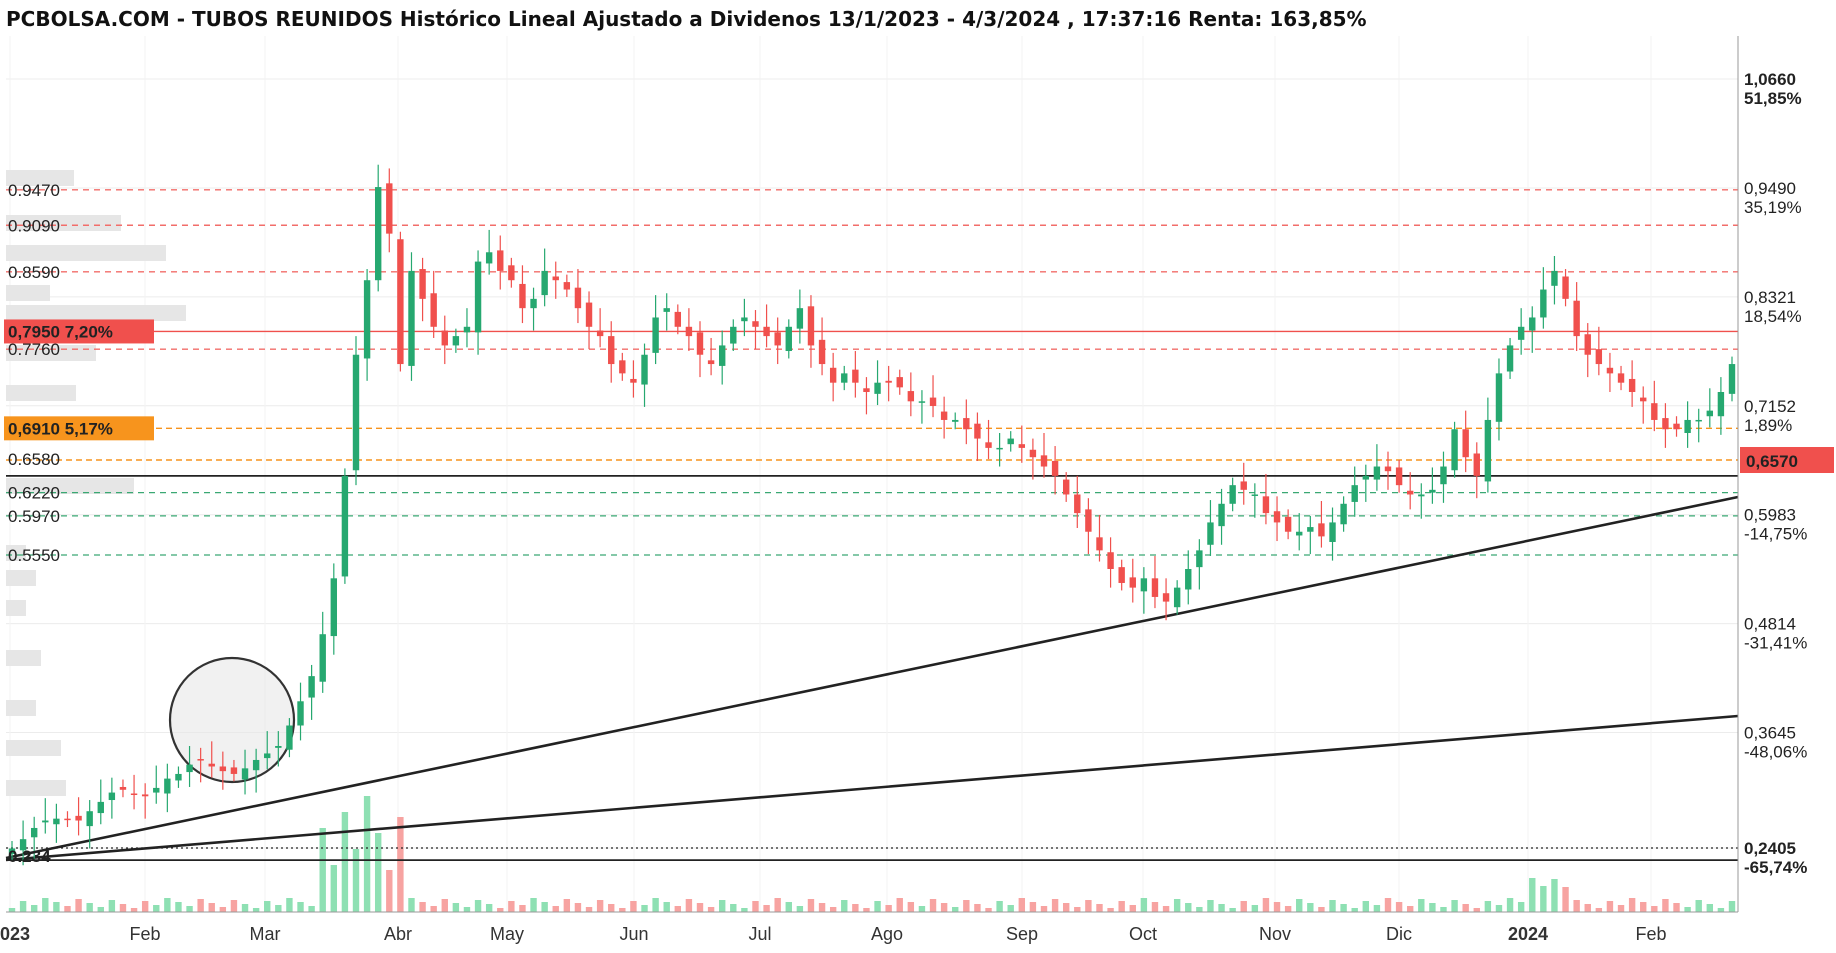  Describe the element at coordinates (79, 331) in the screenshot. I see `marker-box` at that location.